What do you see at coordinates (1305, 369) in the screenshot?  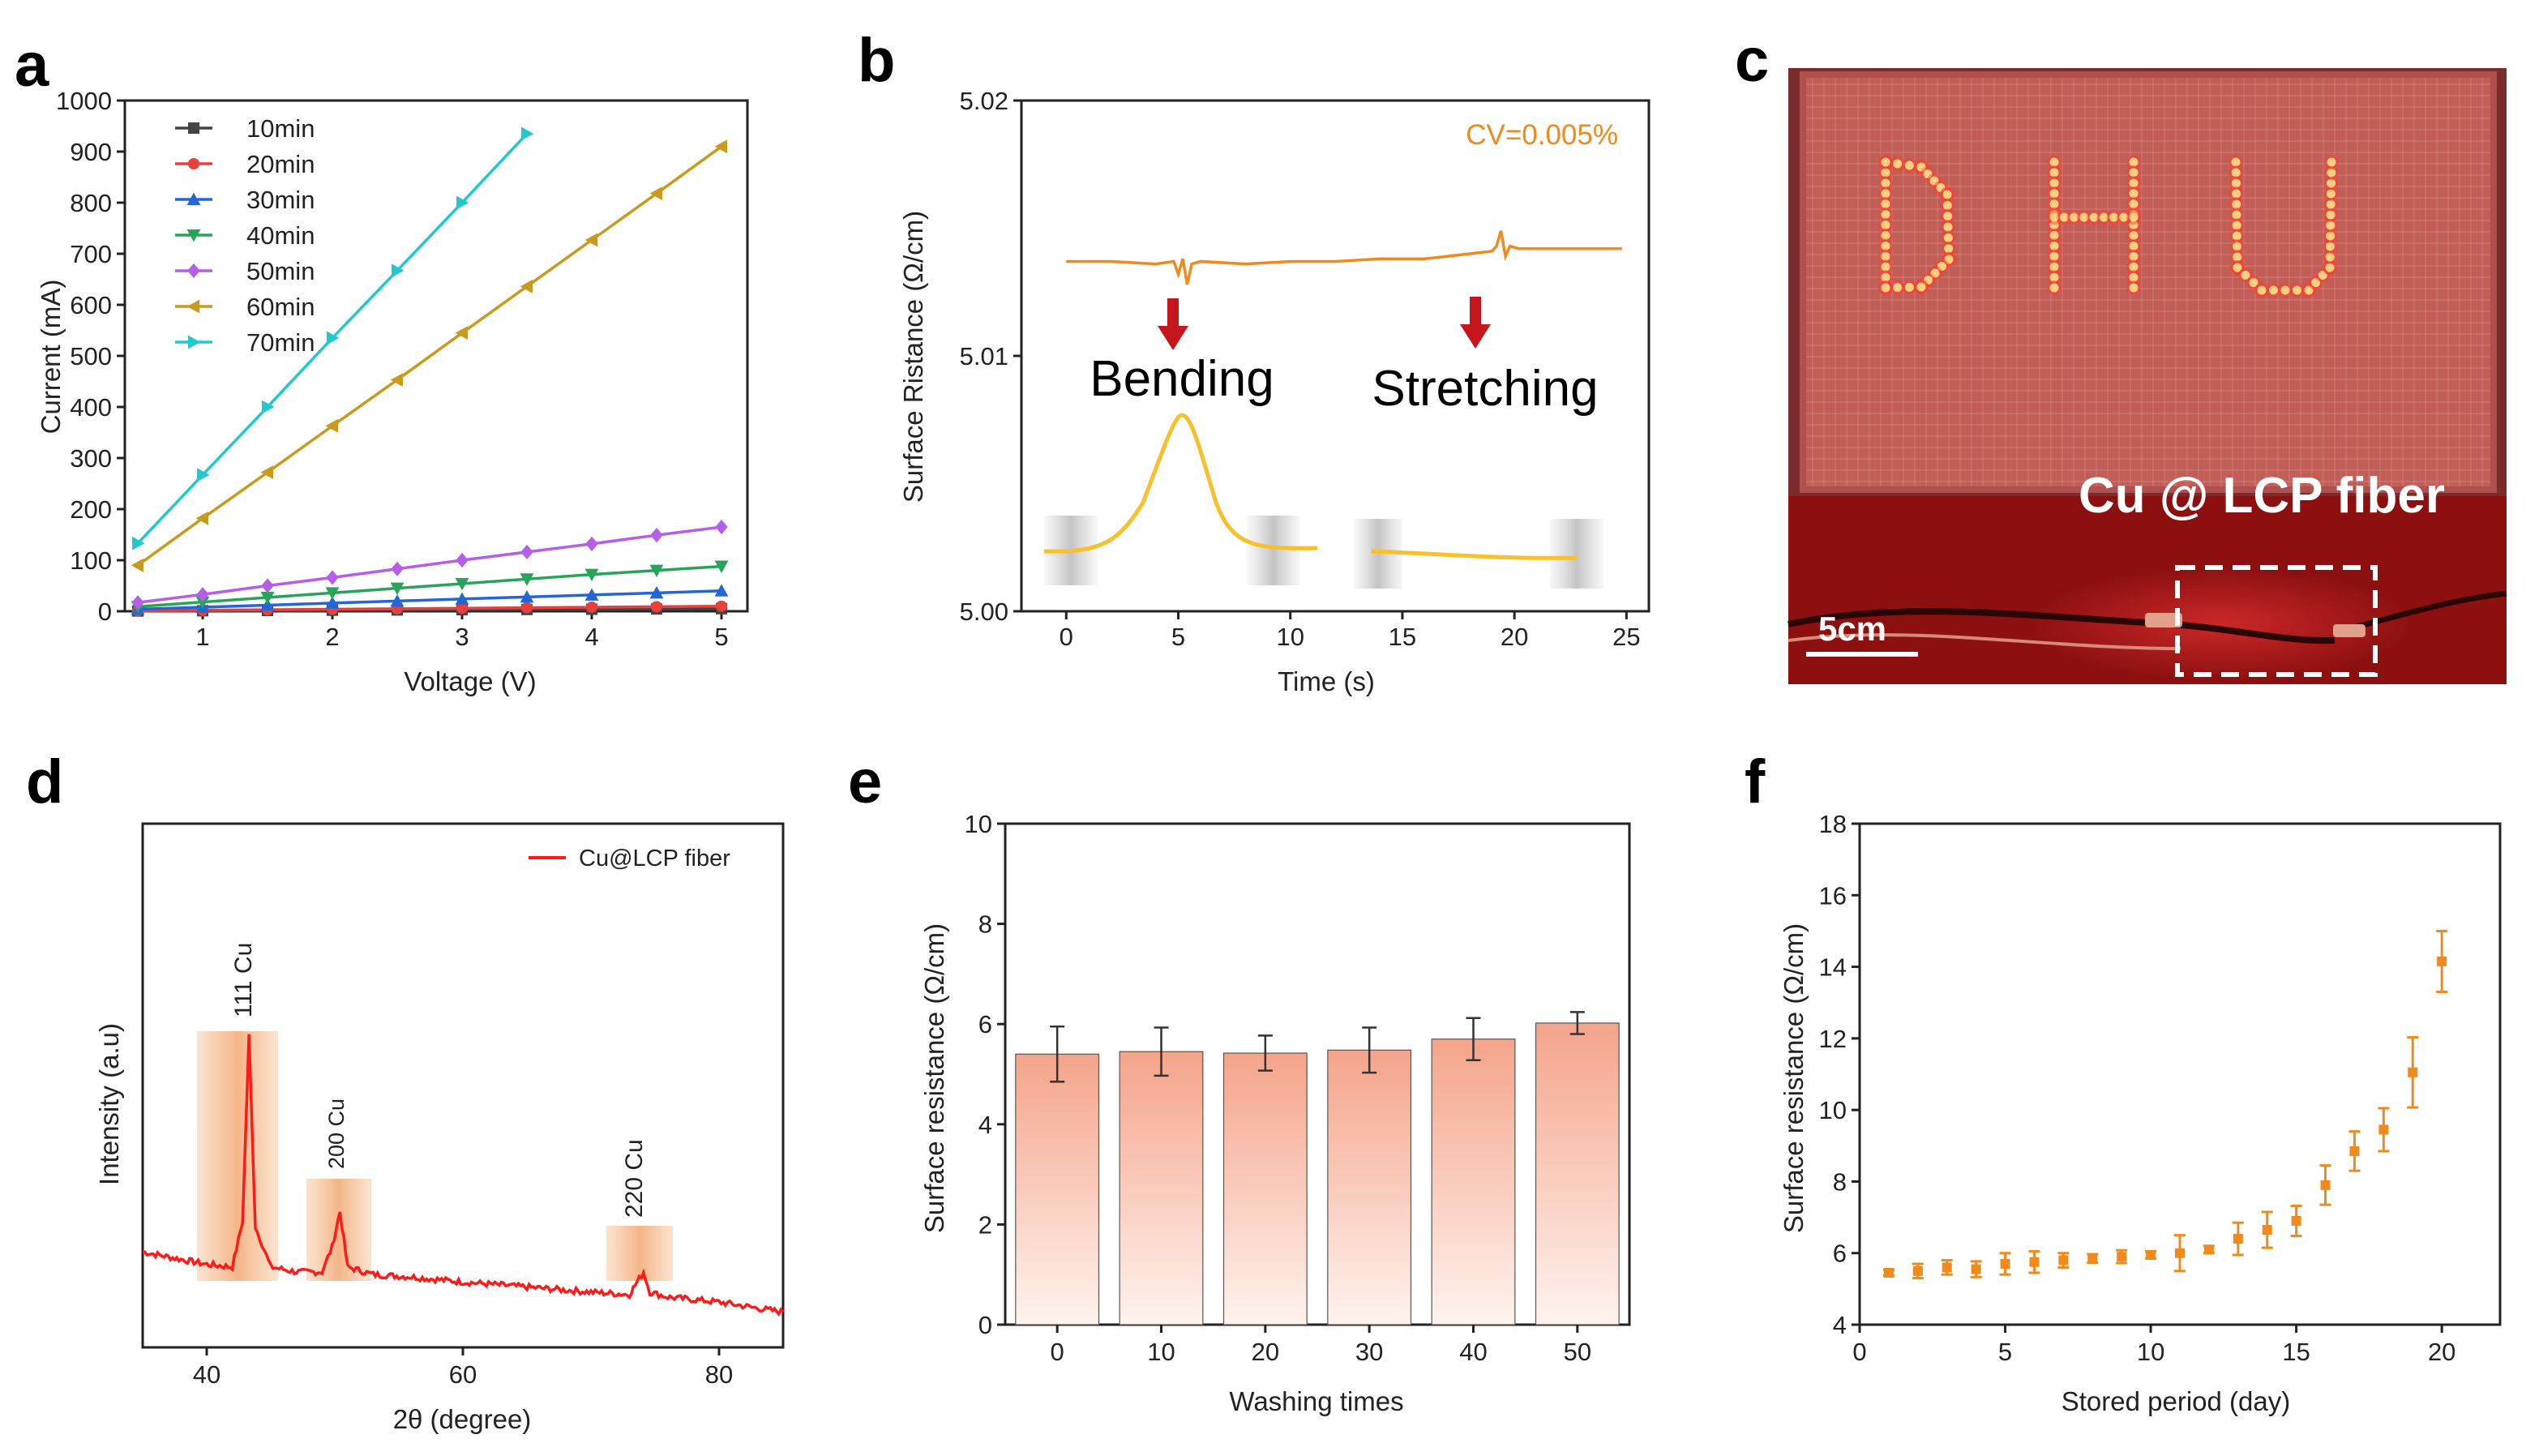 I see `plot-area-b: 0 5 10 15 20 25 5.00 5.01 5.02` at bounding box center [1305, 369].